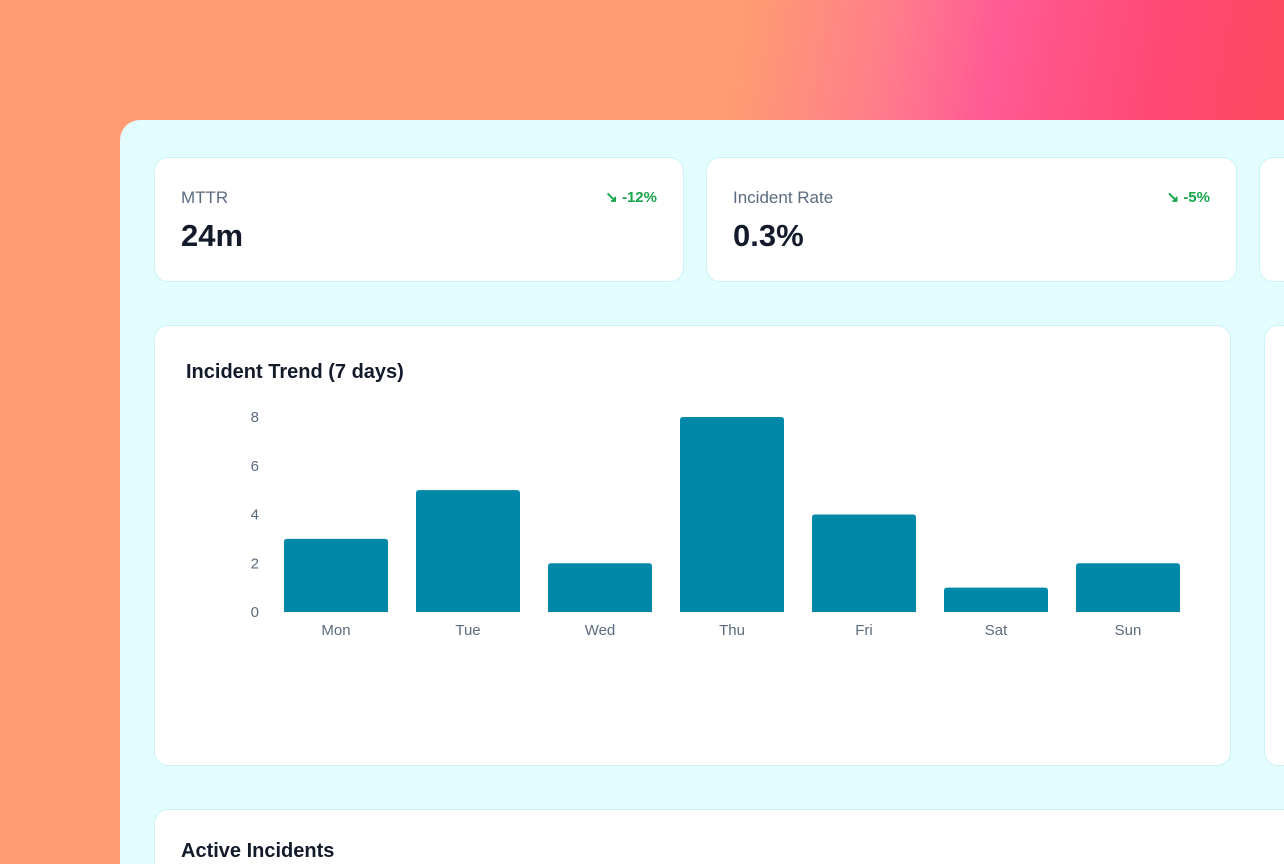  What do you see at coordinates (467, 630) in the screenshot?
I see `x-tick-label: Tue` at bounding box center [467, 630].